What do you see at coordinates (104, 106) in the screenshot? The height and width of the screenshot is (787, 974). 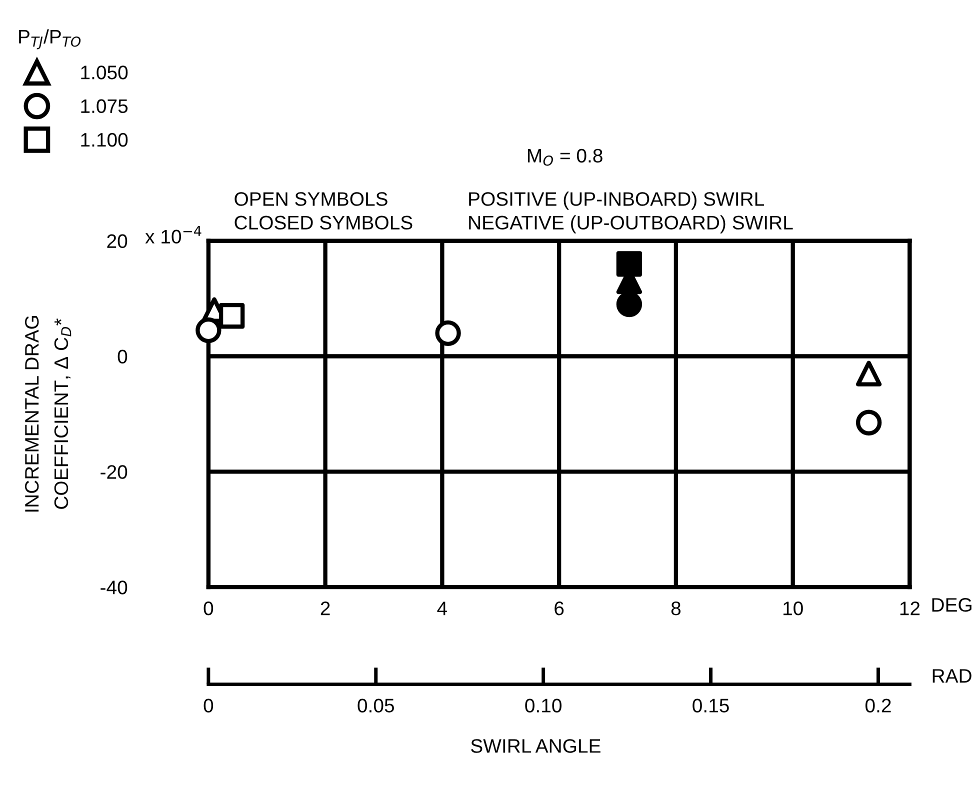 I see `legend-label: 1.075` at bounding box center [104, 106].